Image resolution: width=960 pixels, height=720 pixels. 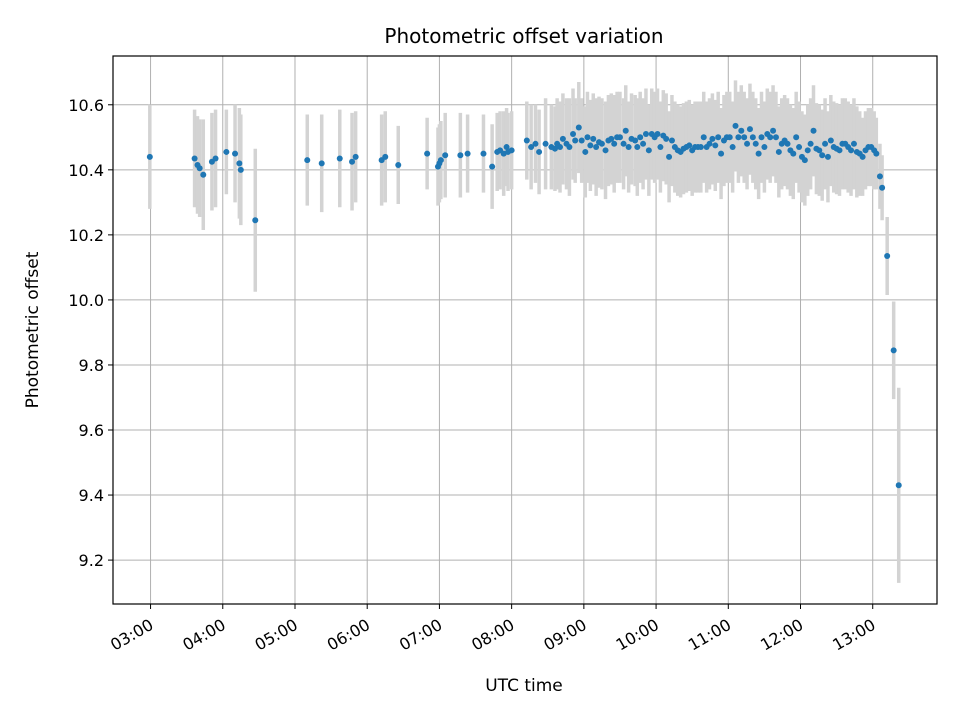 What do you see at coordinates (420, 635) in the screenshot?
I see `x-tick-label: 07:00` at bounding box center [420, 635].